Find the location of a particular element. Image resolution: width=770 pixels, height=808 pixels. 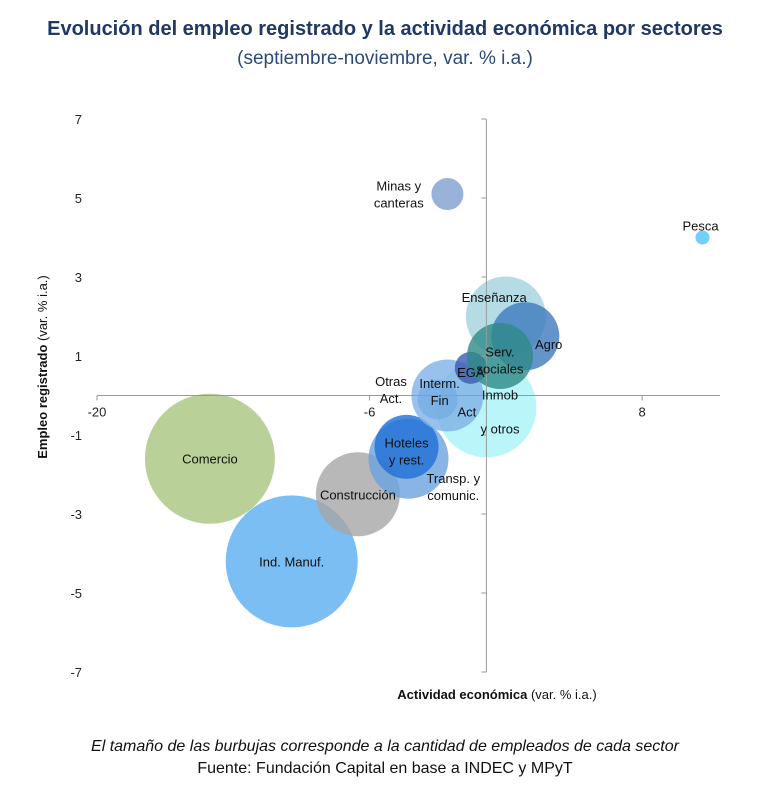

bubble-label-line: Enseñanza is located at coordinates (495, 297).